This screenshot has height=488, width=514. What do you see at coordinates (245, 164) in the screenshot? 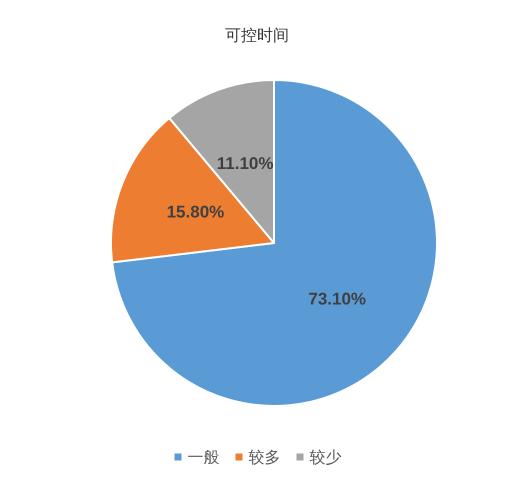
I see `data-label: 11.10%` at bounding box center [245, 164].